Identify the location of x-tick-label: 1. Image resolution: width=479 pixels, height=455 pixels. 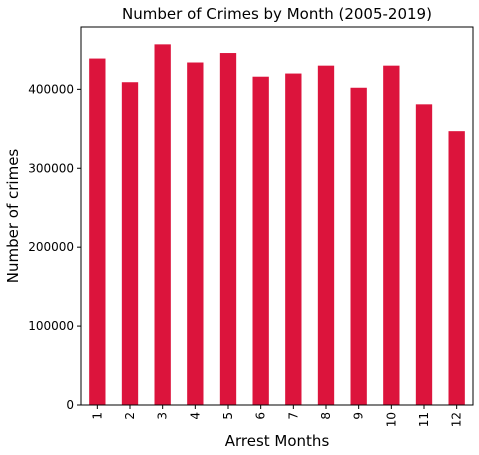
(97, 416).